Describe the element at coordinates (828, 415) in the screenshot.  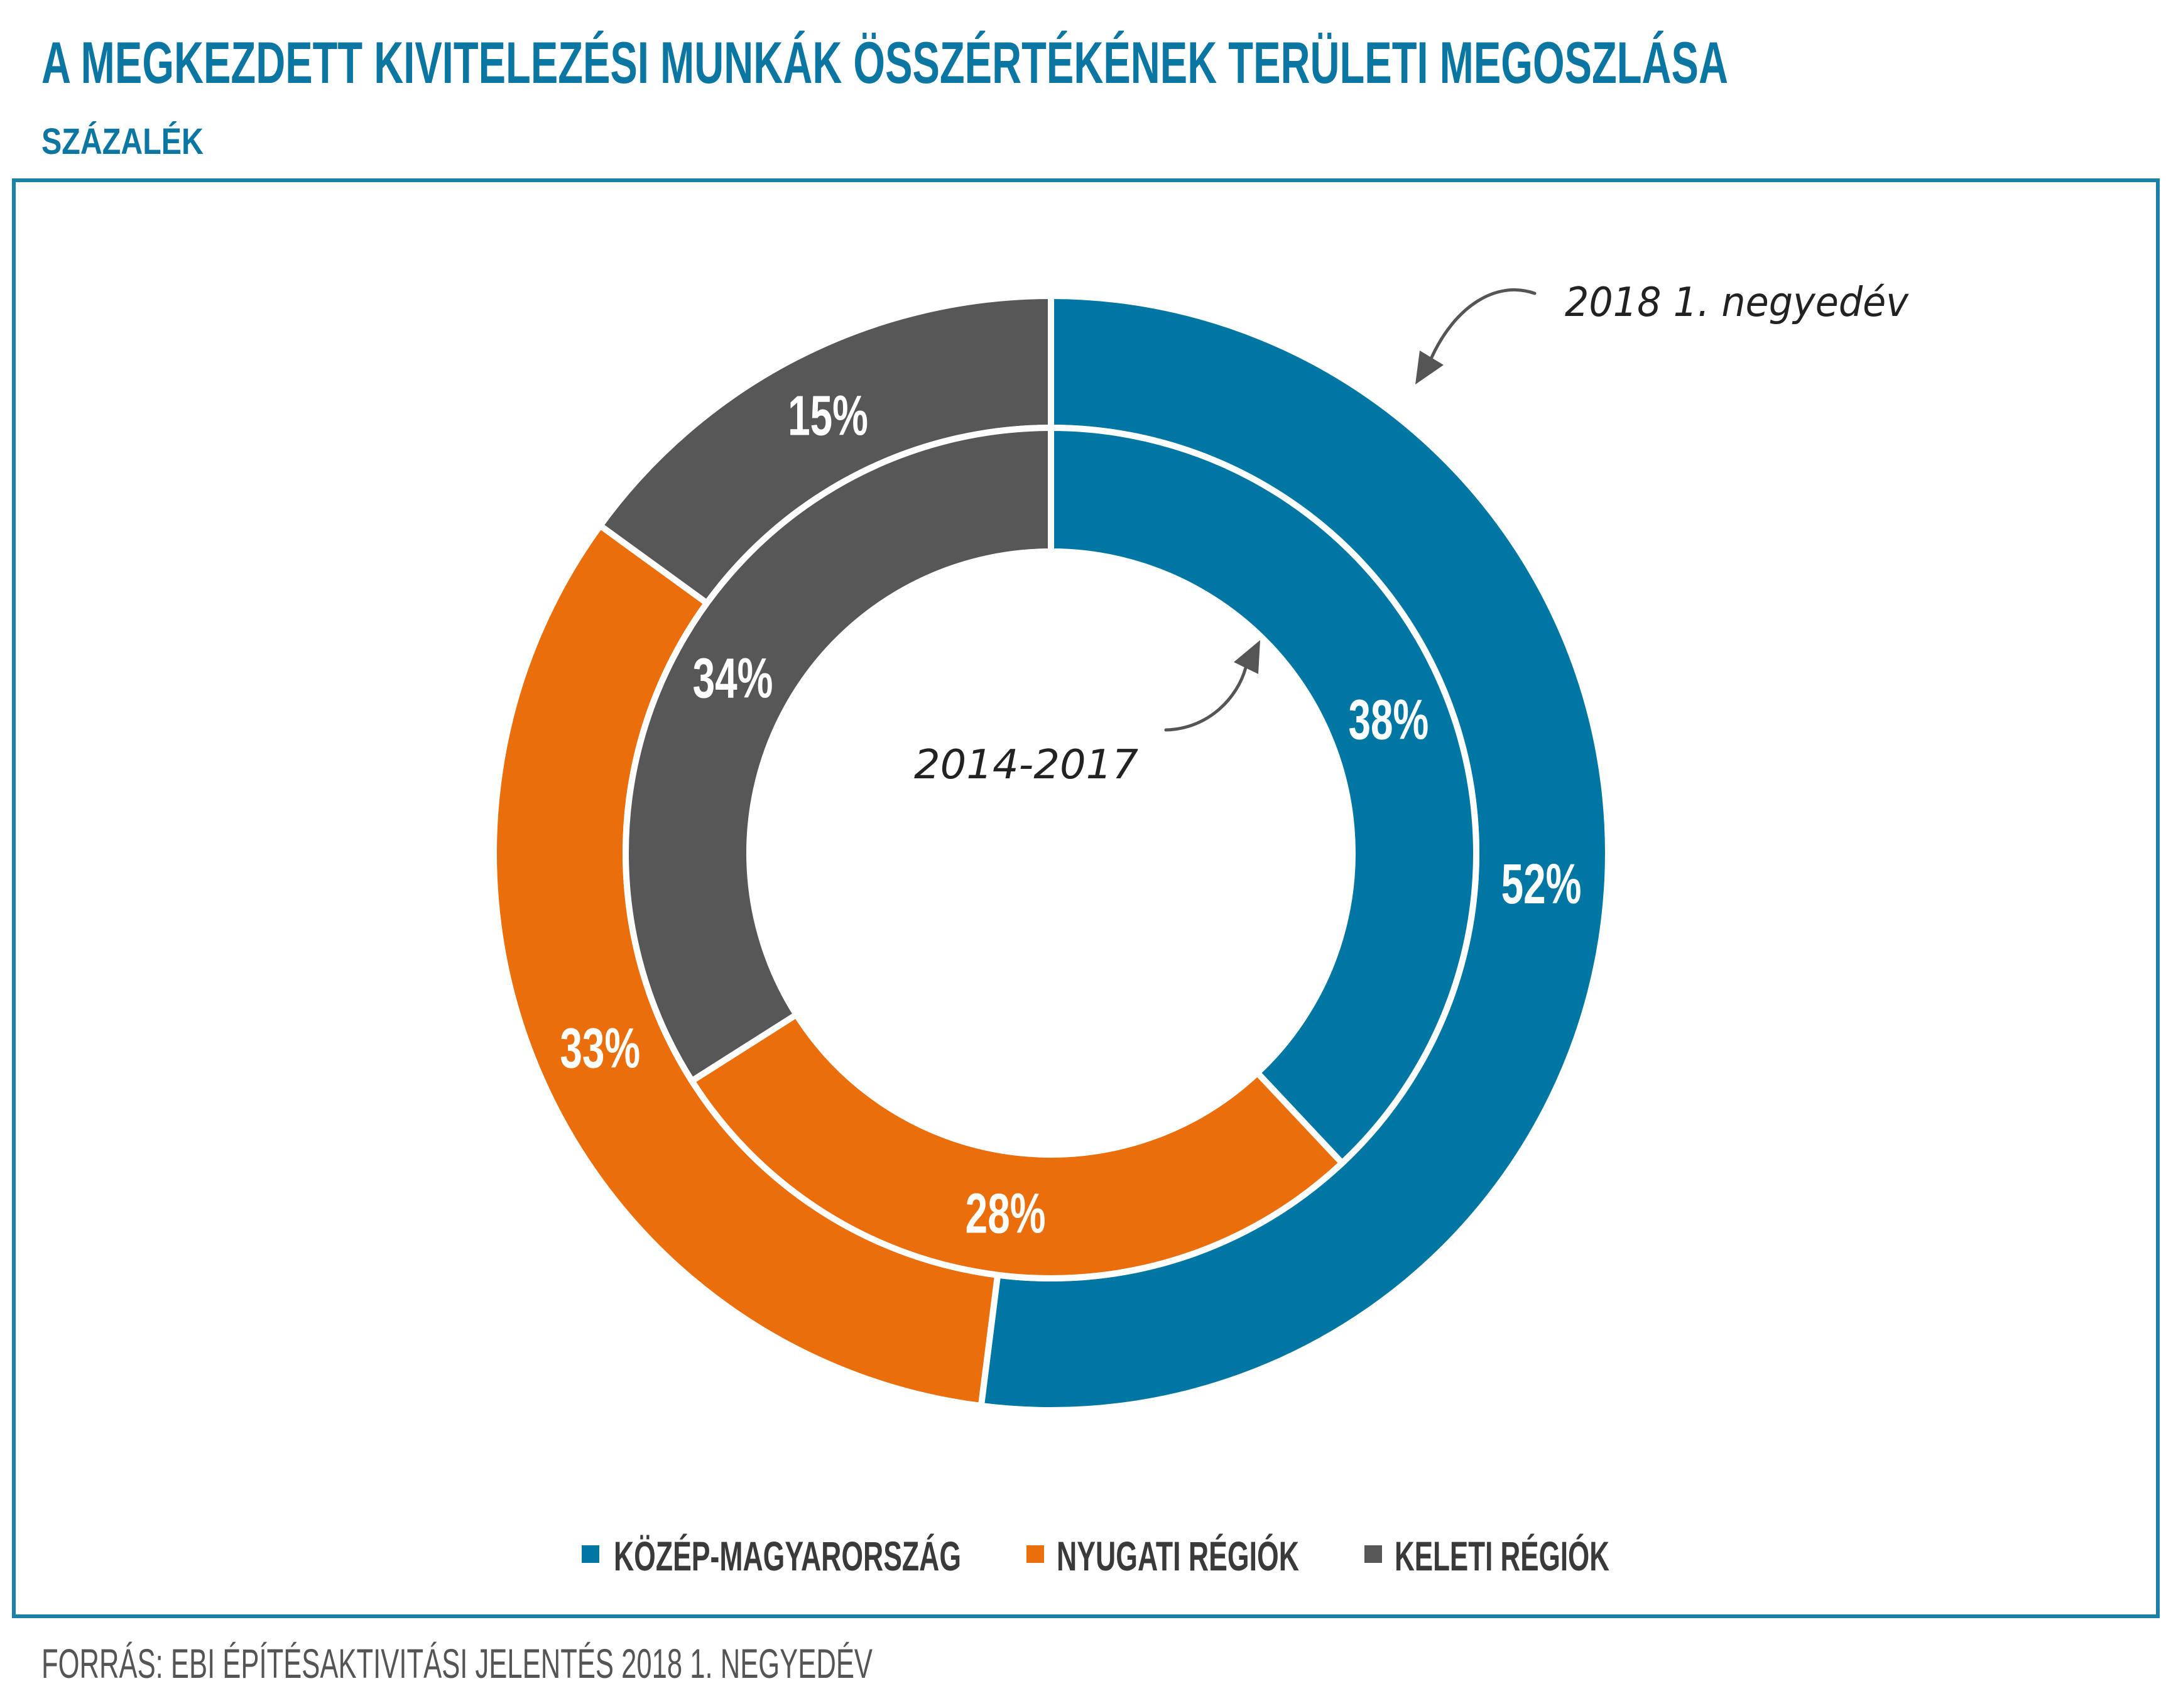
I see `data-label-2018q1-keleti-regiok: 15%` at that location.